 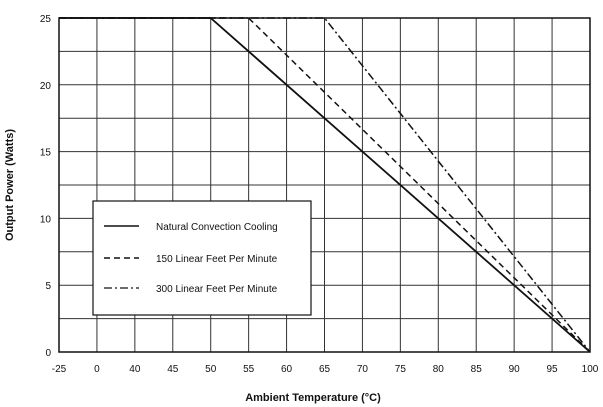 I want to click on x-tick-label: 40, so click(x=135, y=369).